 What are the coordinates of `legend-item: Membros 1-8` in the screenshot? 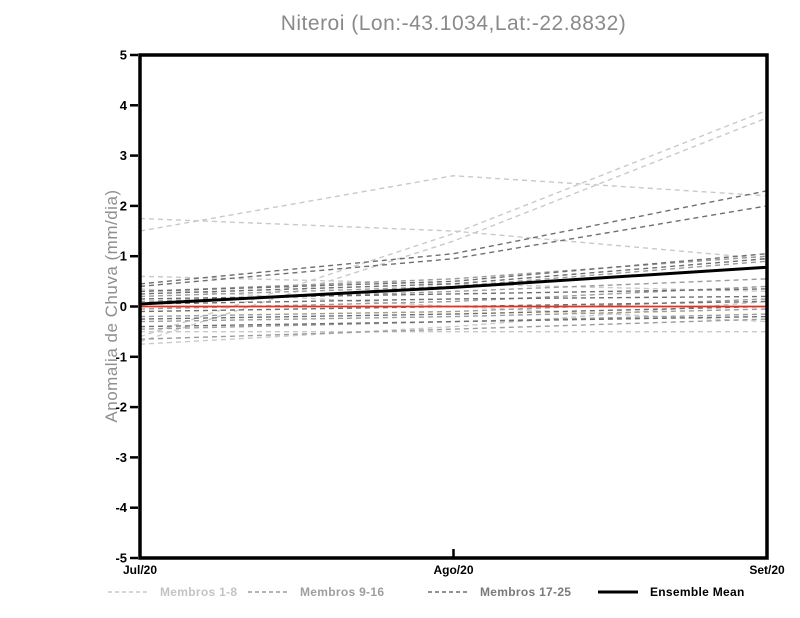 It's located at (172, 592).